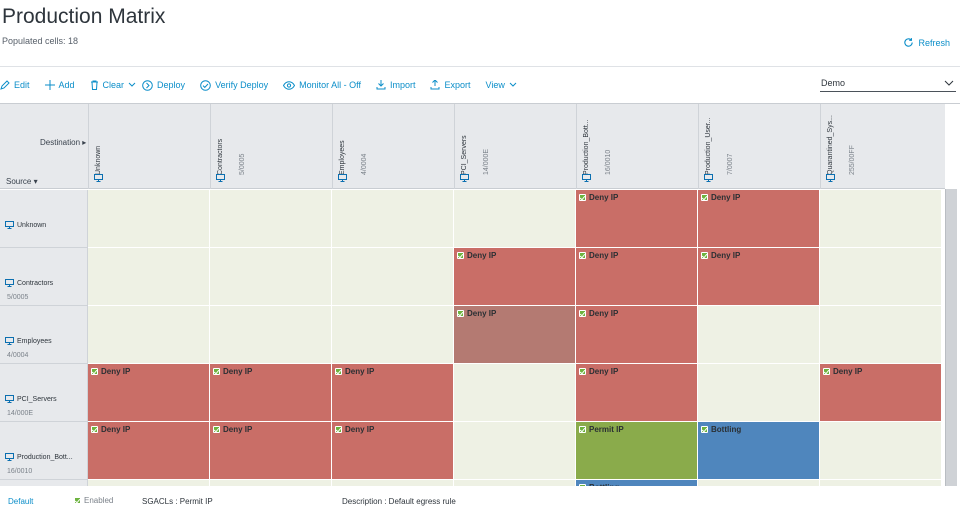 The width and height of the screenshot is (960, 516). What do you see at coordinates (171, 85) in the screenshot?
I see `deploy-label: Deploy` at bounding box center [171, 85].